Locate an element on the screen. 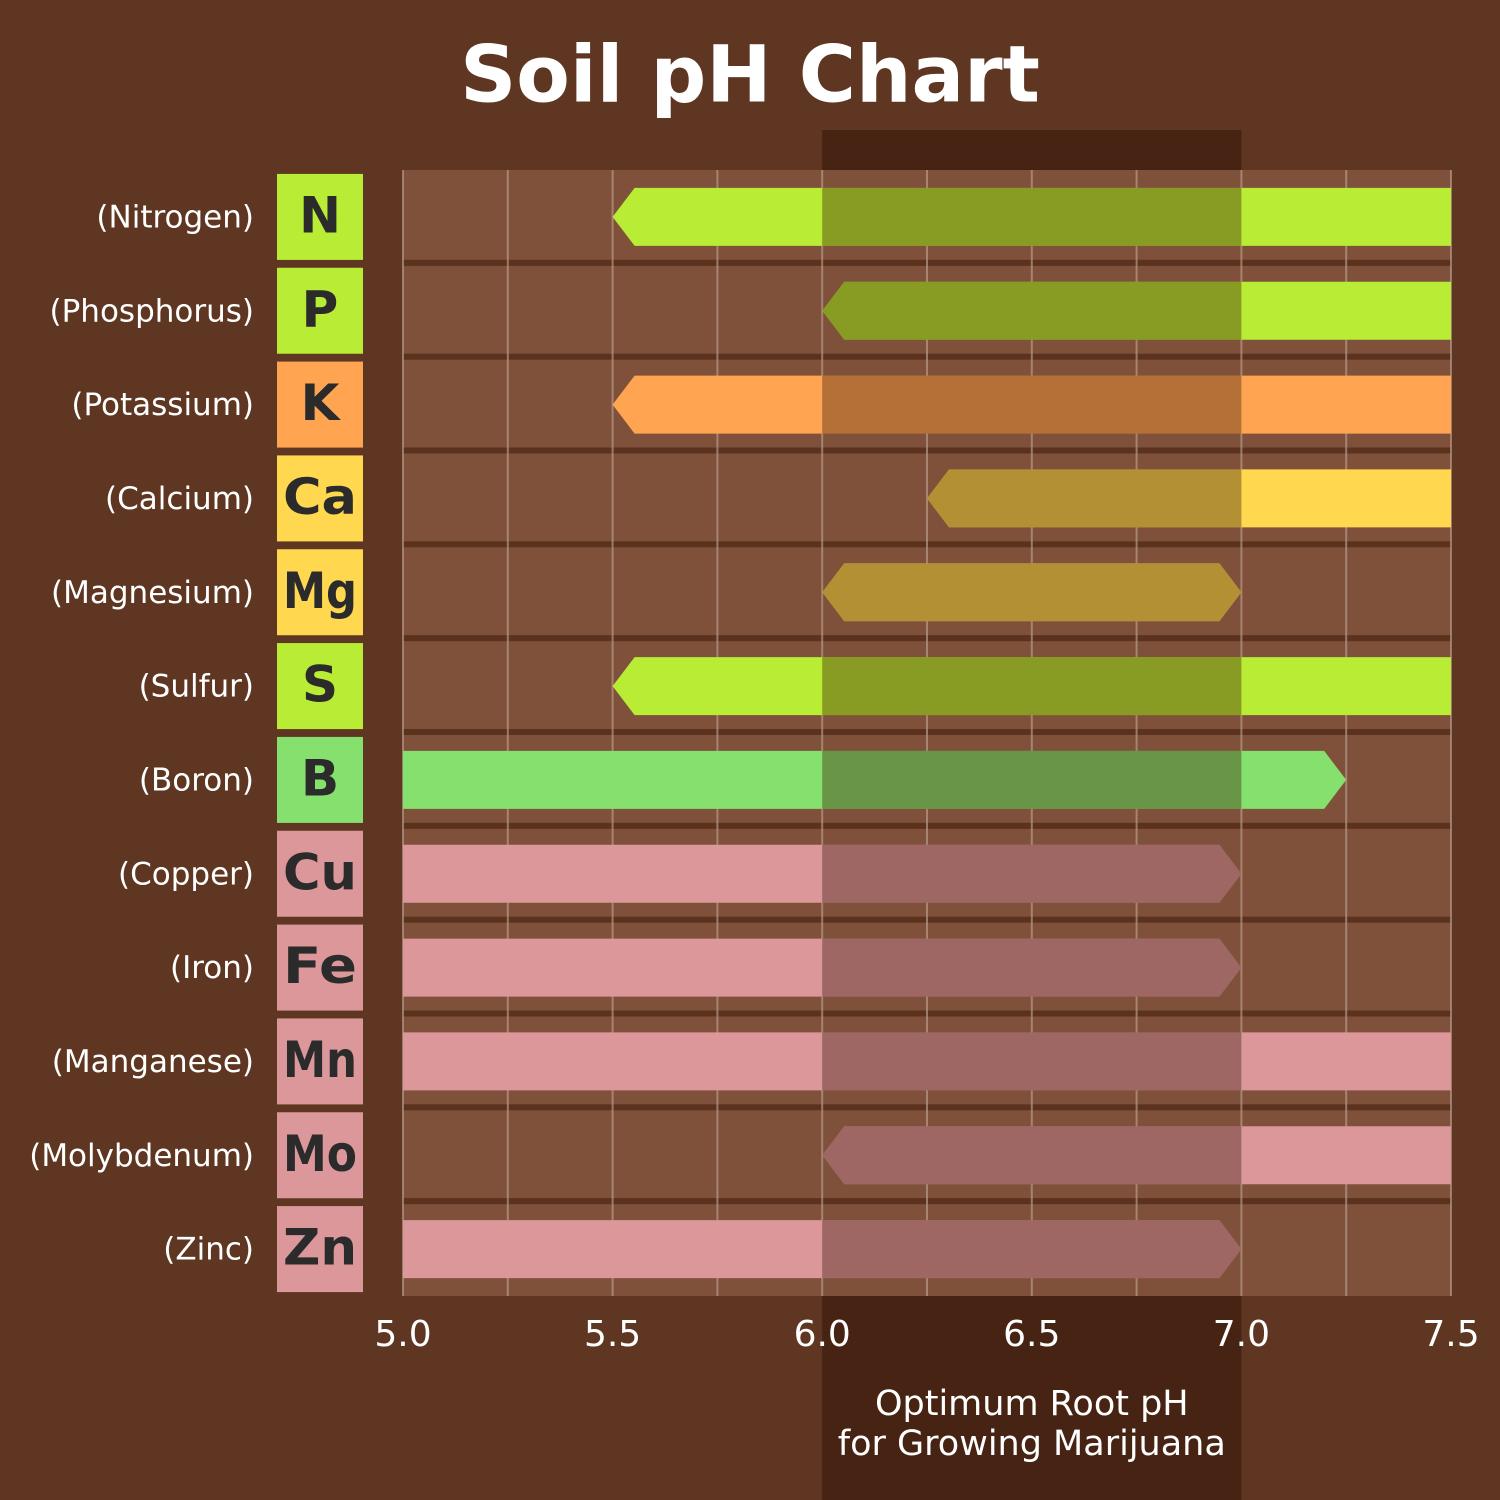 This screenshot has height=1500, width=1500. optimum-label: for Growing Marijuana is located at coordinates (1032, 1444).